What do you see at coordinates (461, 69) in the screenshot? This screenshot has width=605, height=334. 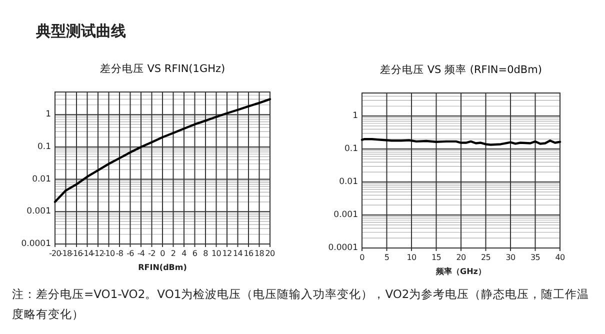 I see `chart-title: 差分电压 VS 频率 (RFIN=0dBm)` at bounding box center [461, 69].